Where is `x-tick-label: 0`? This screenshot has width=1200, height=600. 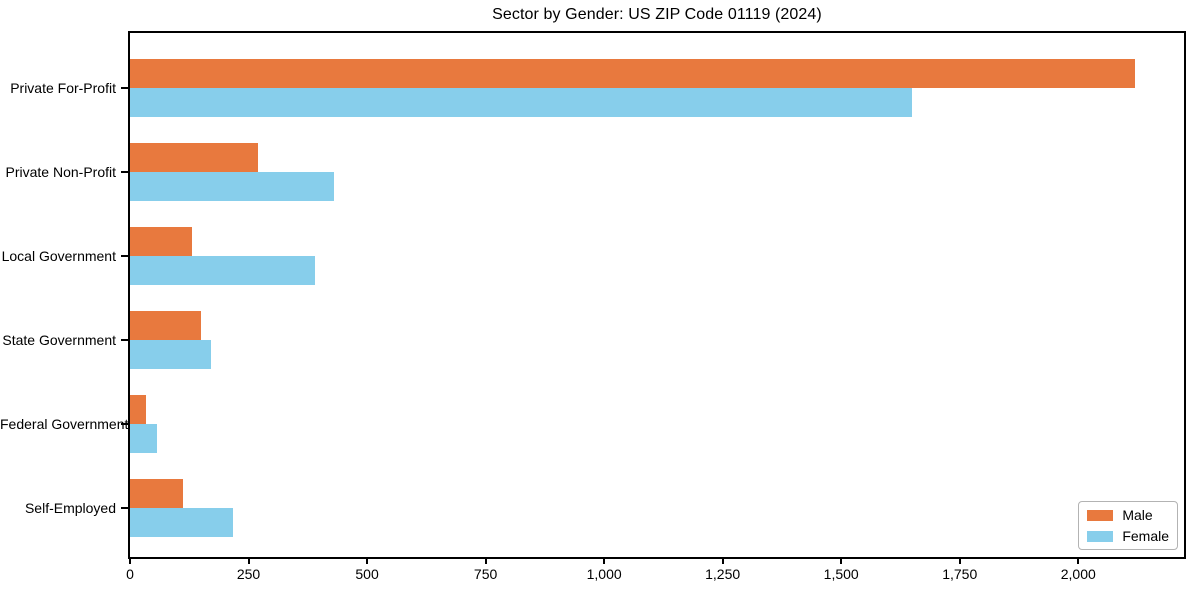
x-tick-label: 0 is located at coordinates (130, 574).